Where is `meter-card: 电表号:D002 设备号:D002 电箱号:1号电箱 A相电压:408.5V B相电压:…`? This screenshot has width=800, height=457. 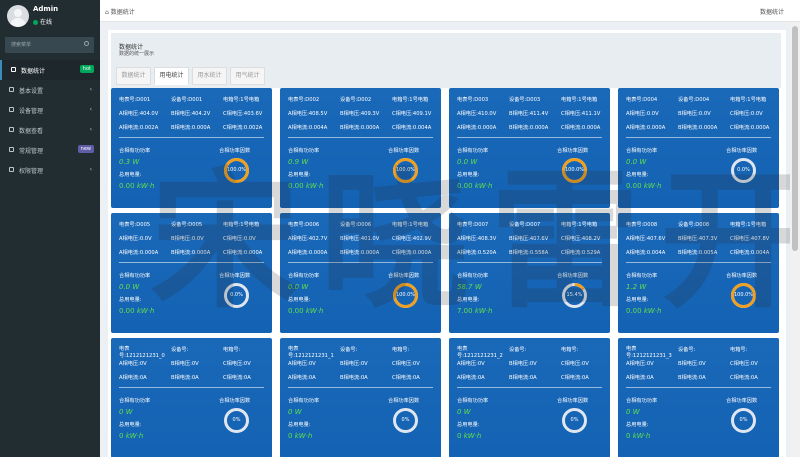
meter-card: 电表号:D002 设备号:D002 电箱号:1号电箱 A相电压:408.5V B相电压:… is located at coordinates (360, 148).